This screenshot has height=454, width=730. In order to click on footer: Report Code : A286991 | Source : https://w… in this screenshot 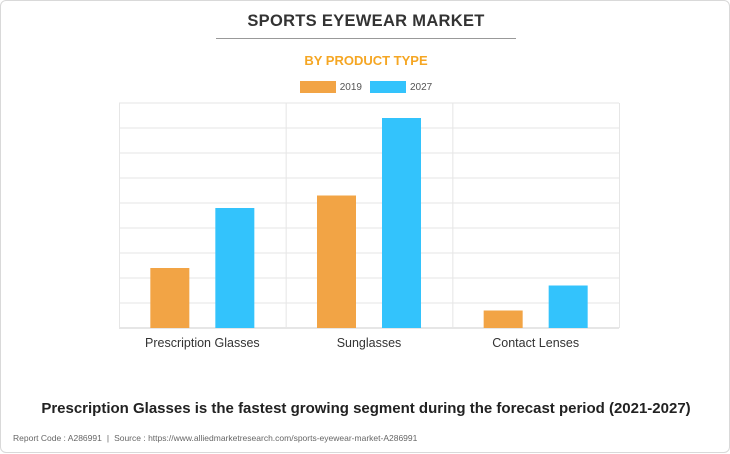, I will do `click(215, 438)`.